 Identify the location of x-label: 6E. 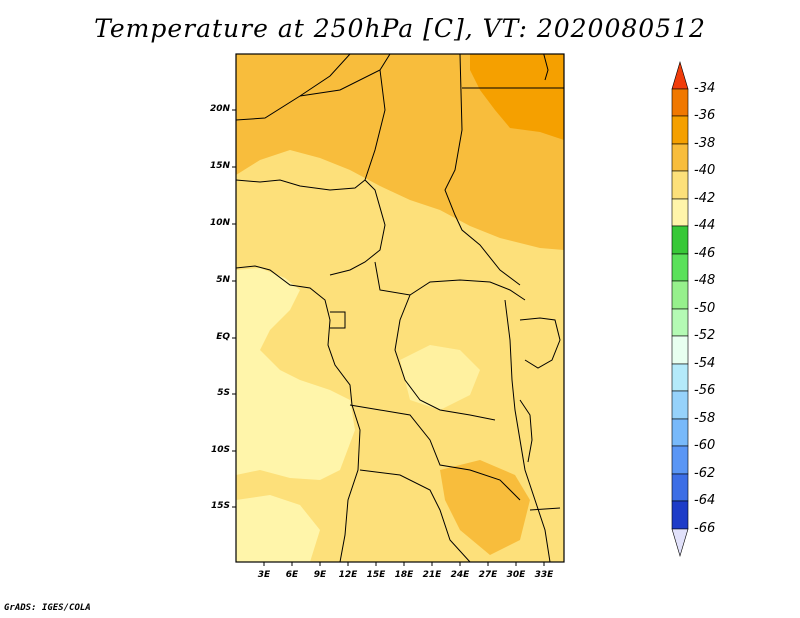
(292, 575).